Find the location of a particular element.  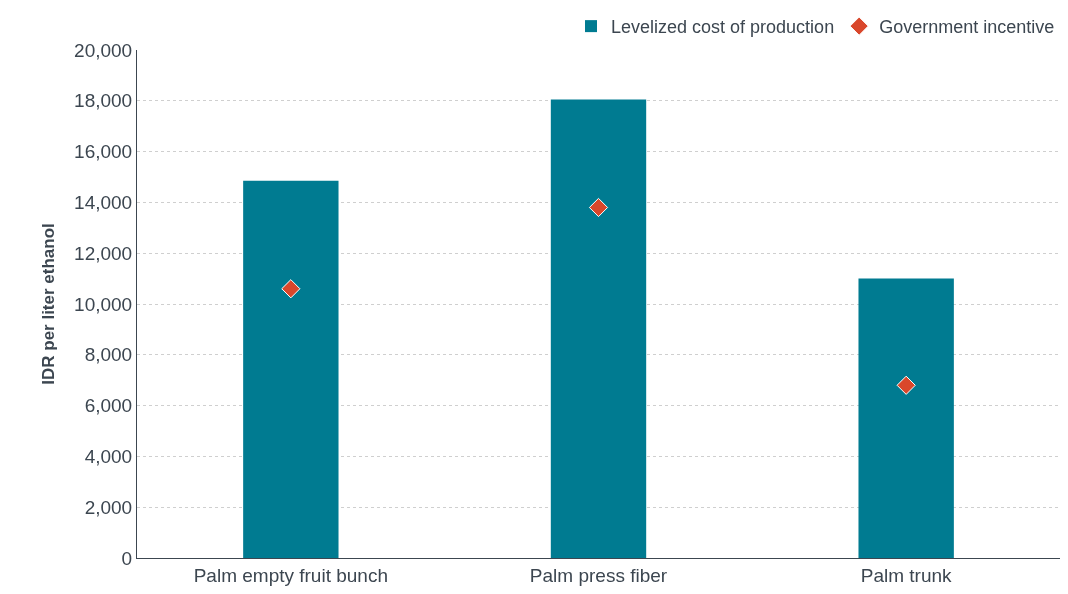

y-axis-title: IDR per liter ethanol is located at coordinates (48, 304).